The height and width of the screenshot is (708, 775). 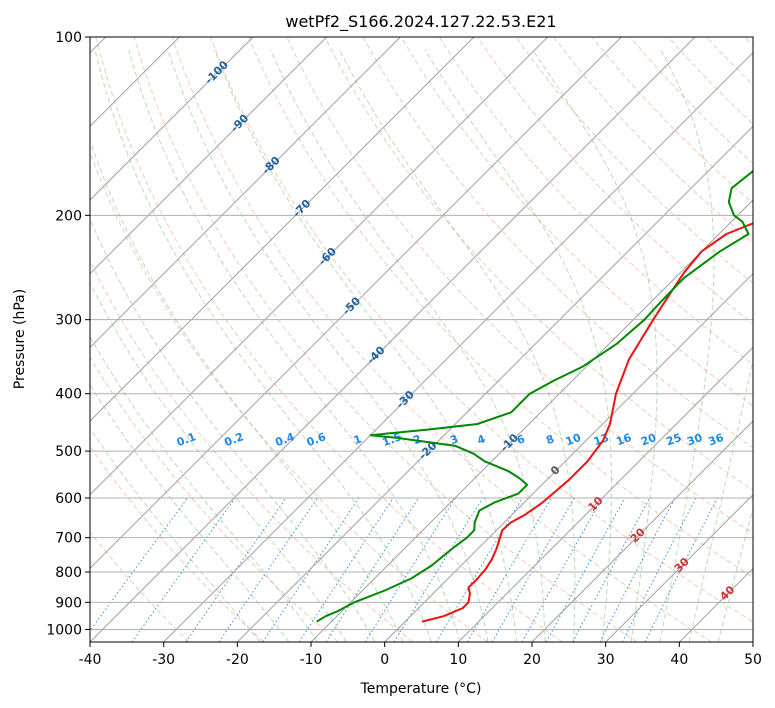 I want to click on mixing-ratio-label: 0.1, so click(x=186, y=439).